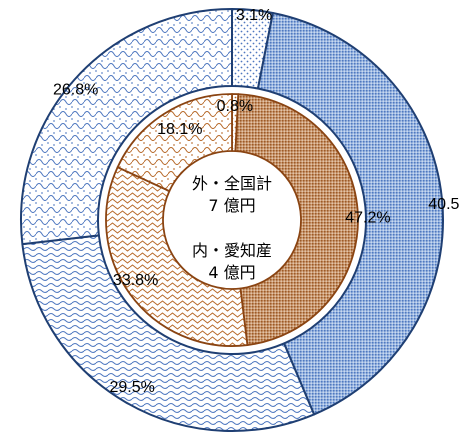  I want to click on center-outer-line-2: 7 億円, so click(231, 205).